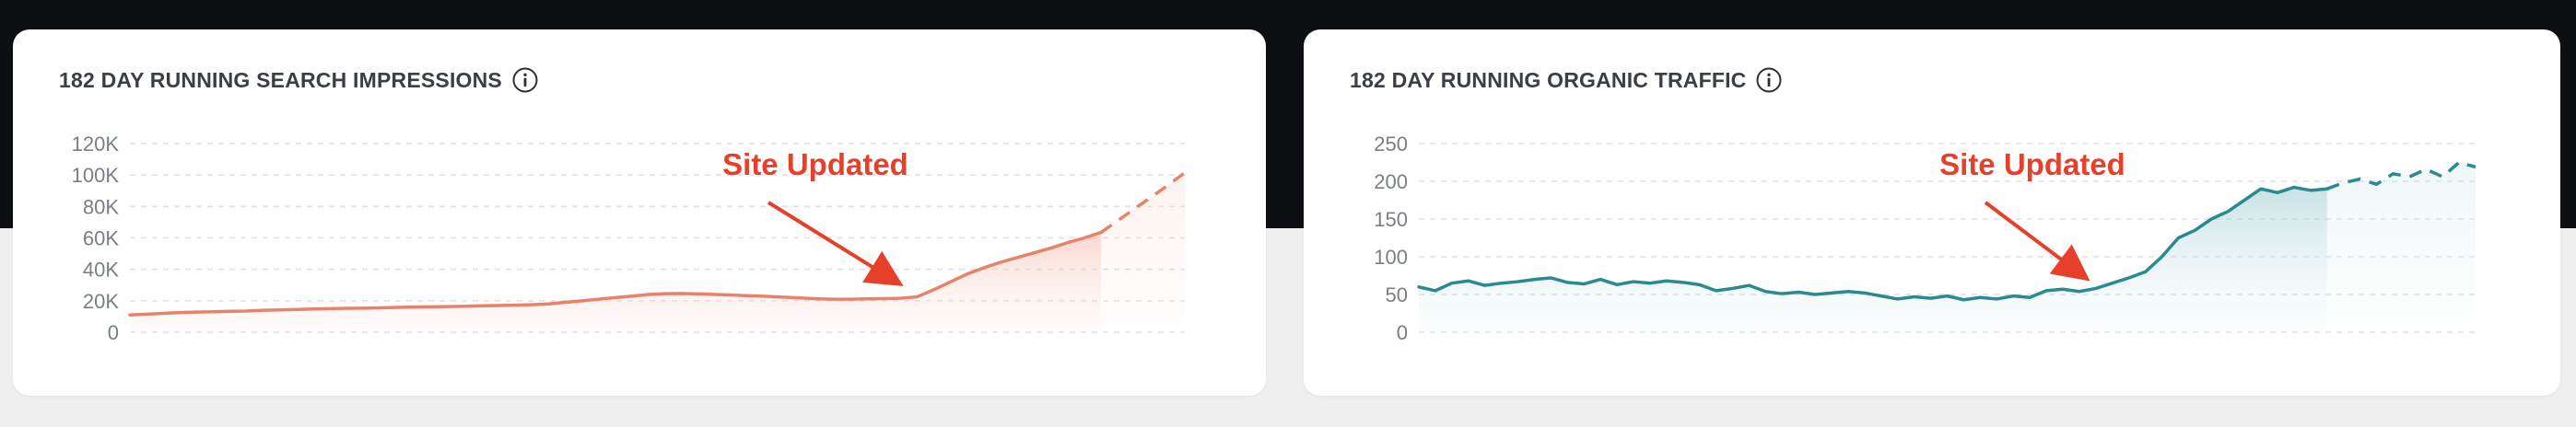 The image size is (2576, 427). Describe the element at coordinates (1391, 181) in the screenshot. I see `y-tick-label: 200` at that location.